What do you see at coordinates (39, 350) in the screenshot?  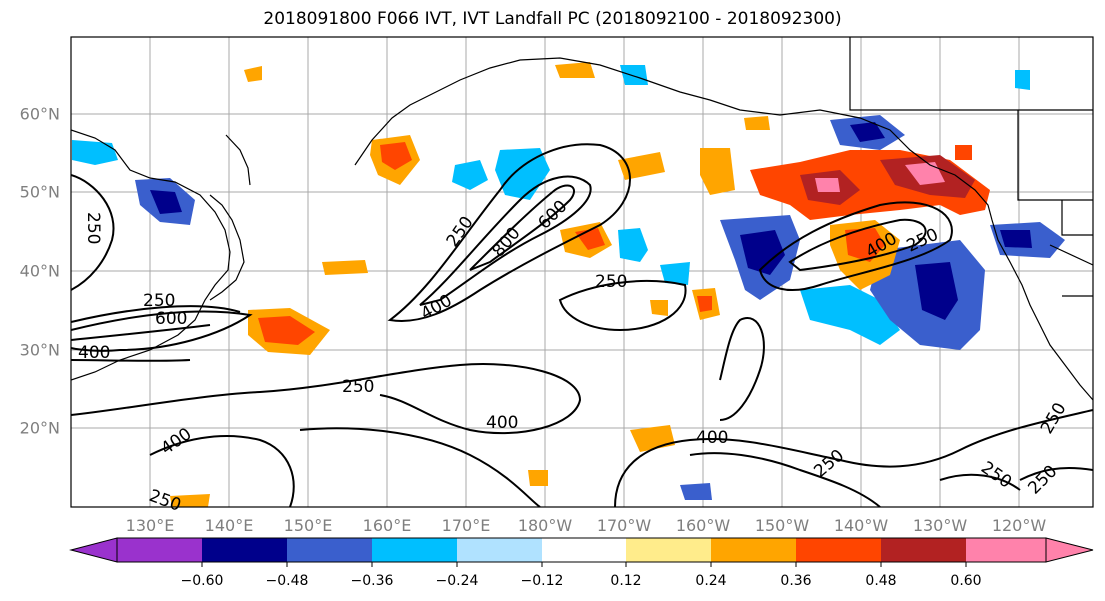 I see `lat-label: 30°N` at bounding box center [39, 350].